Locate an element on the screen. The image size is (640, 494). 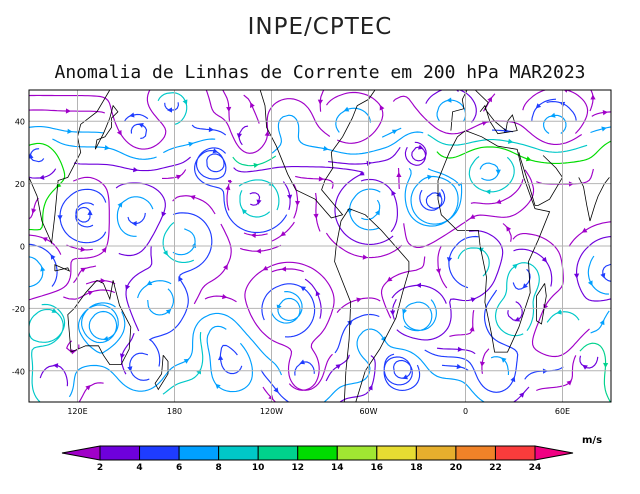
colorbar-label: 12 is located at coordinates (297, 468).